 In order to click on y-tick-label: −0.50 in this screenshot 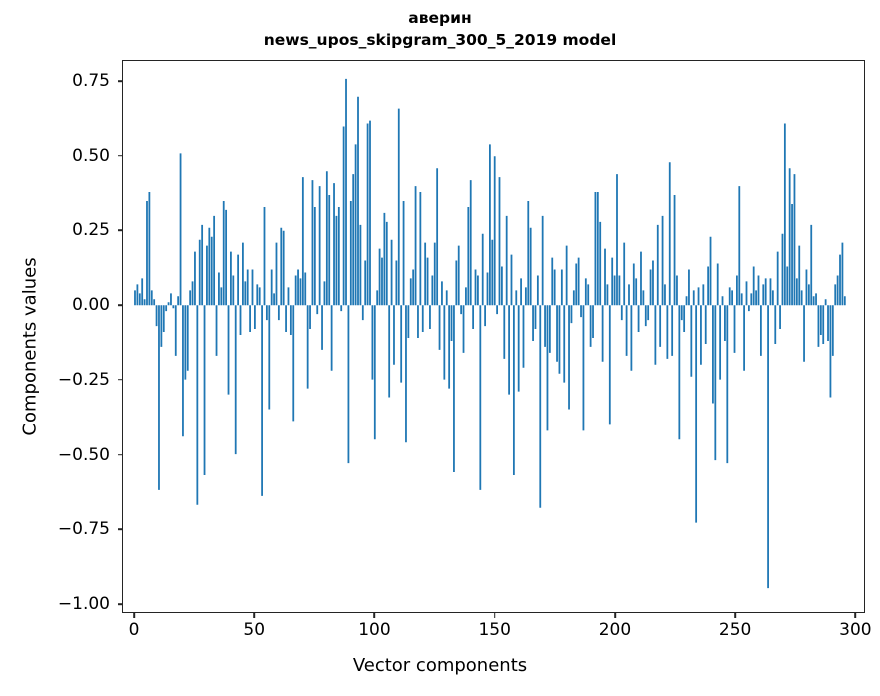, I will do `click(83, 454)`.